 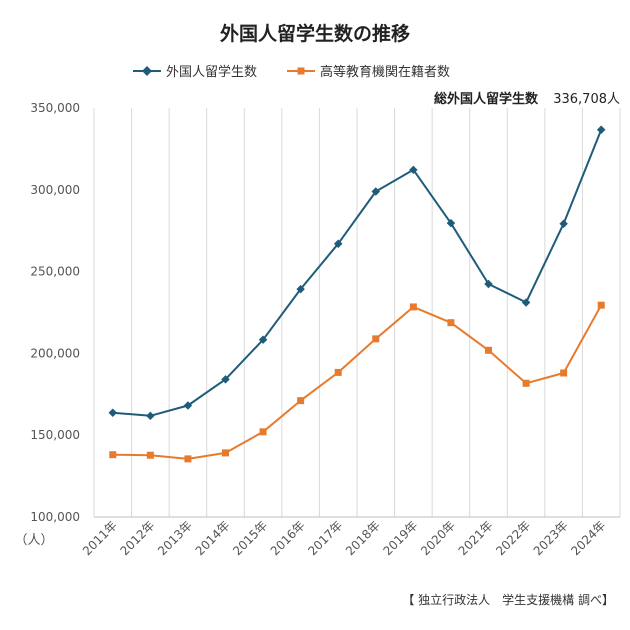 I want to click on x-tick-label: 2016年, so click(x=288, y=538).